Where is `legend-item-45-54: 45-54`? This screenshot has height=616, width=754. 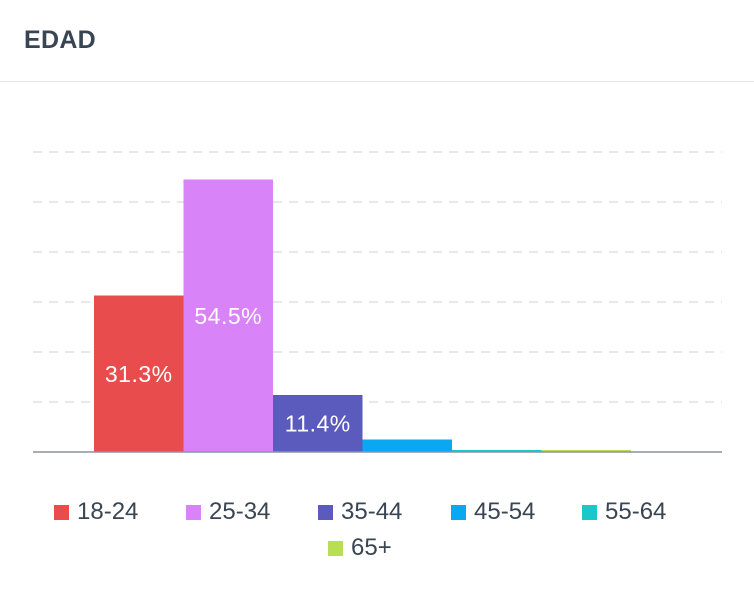
legend-item-45-54: 45-54 is located at coordinates (493, 512).